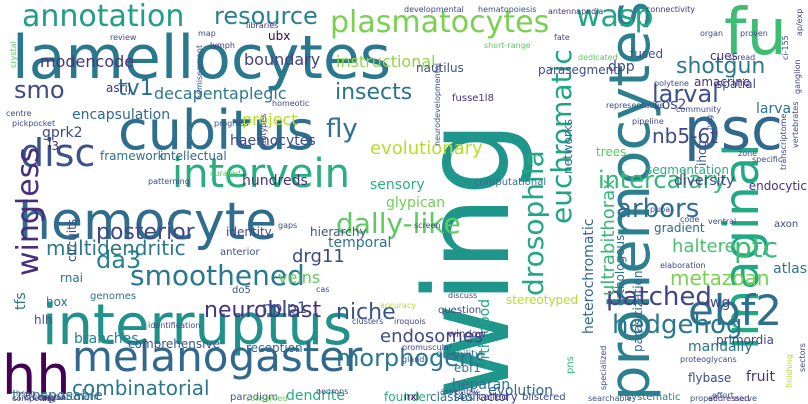 This screenshot has width=808, height=404. Describe the element at coordinates (119, 260) in the screenshot. I see `word-da3: da3` at that location.